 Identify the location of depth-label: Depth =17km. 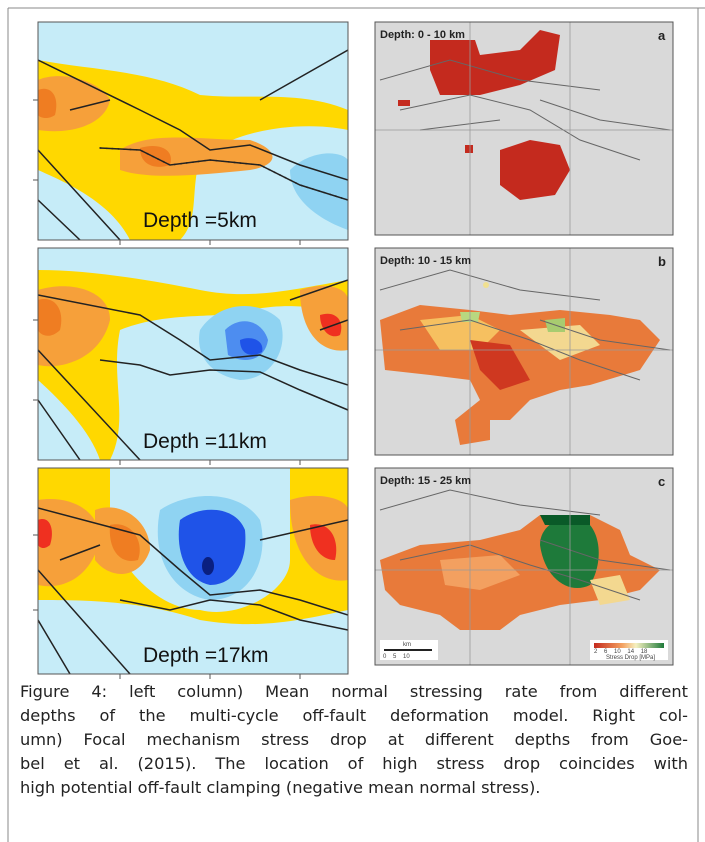
(206, 655).